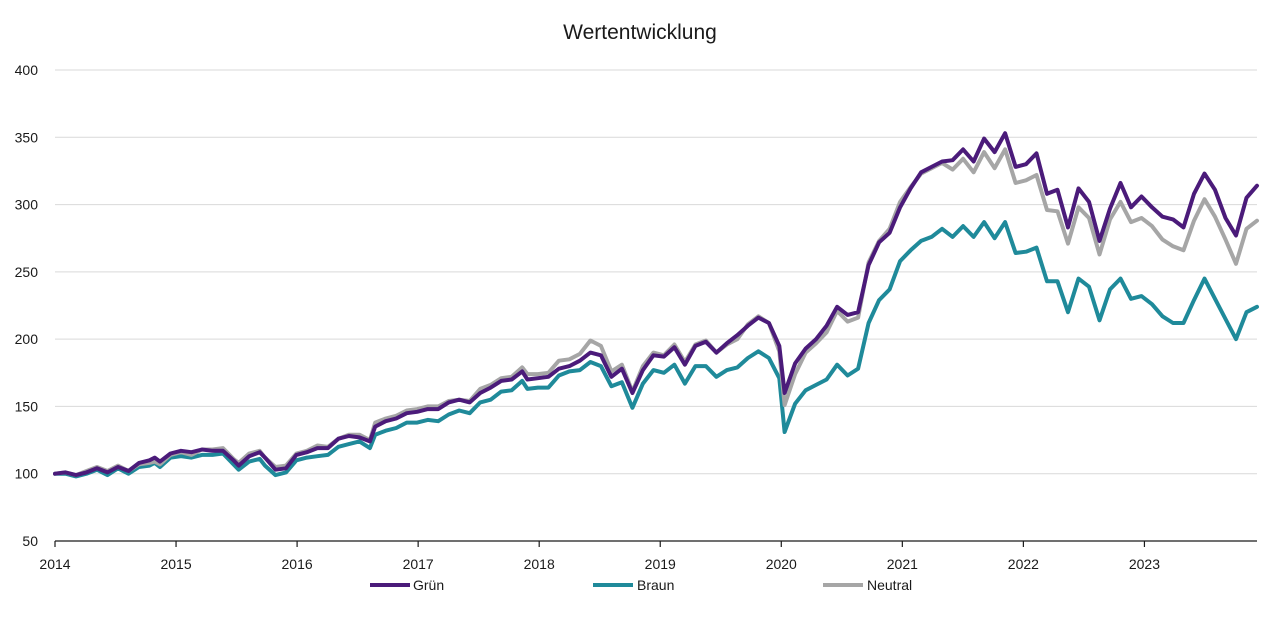 The width and height of the screenshot is (1280, 638). Describe the element at coordinates (27, 474) in the screenshot. I see `y-tick-label-100: 100` at that location.